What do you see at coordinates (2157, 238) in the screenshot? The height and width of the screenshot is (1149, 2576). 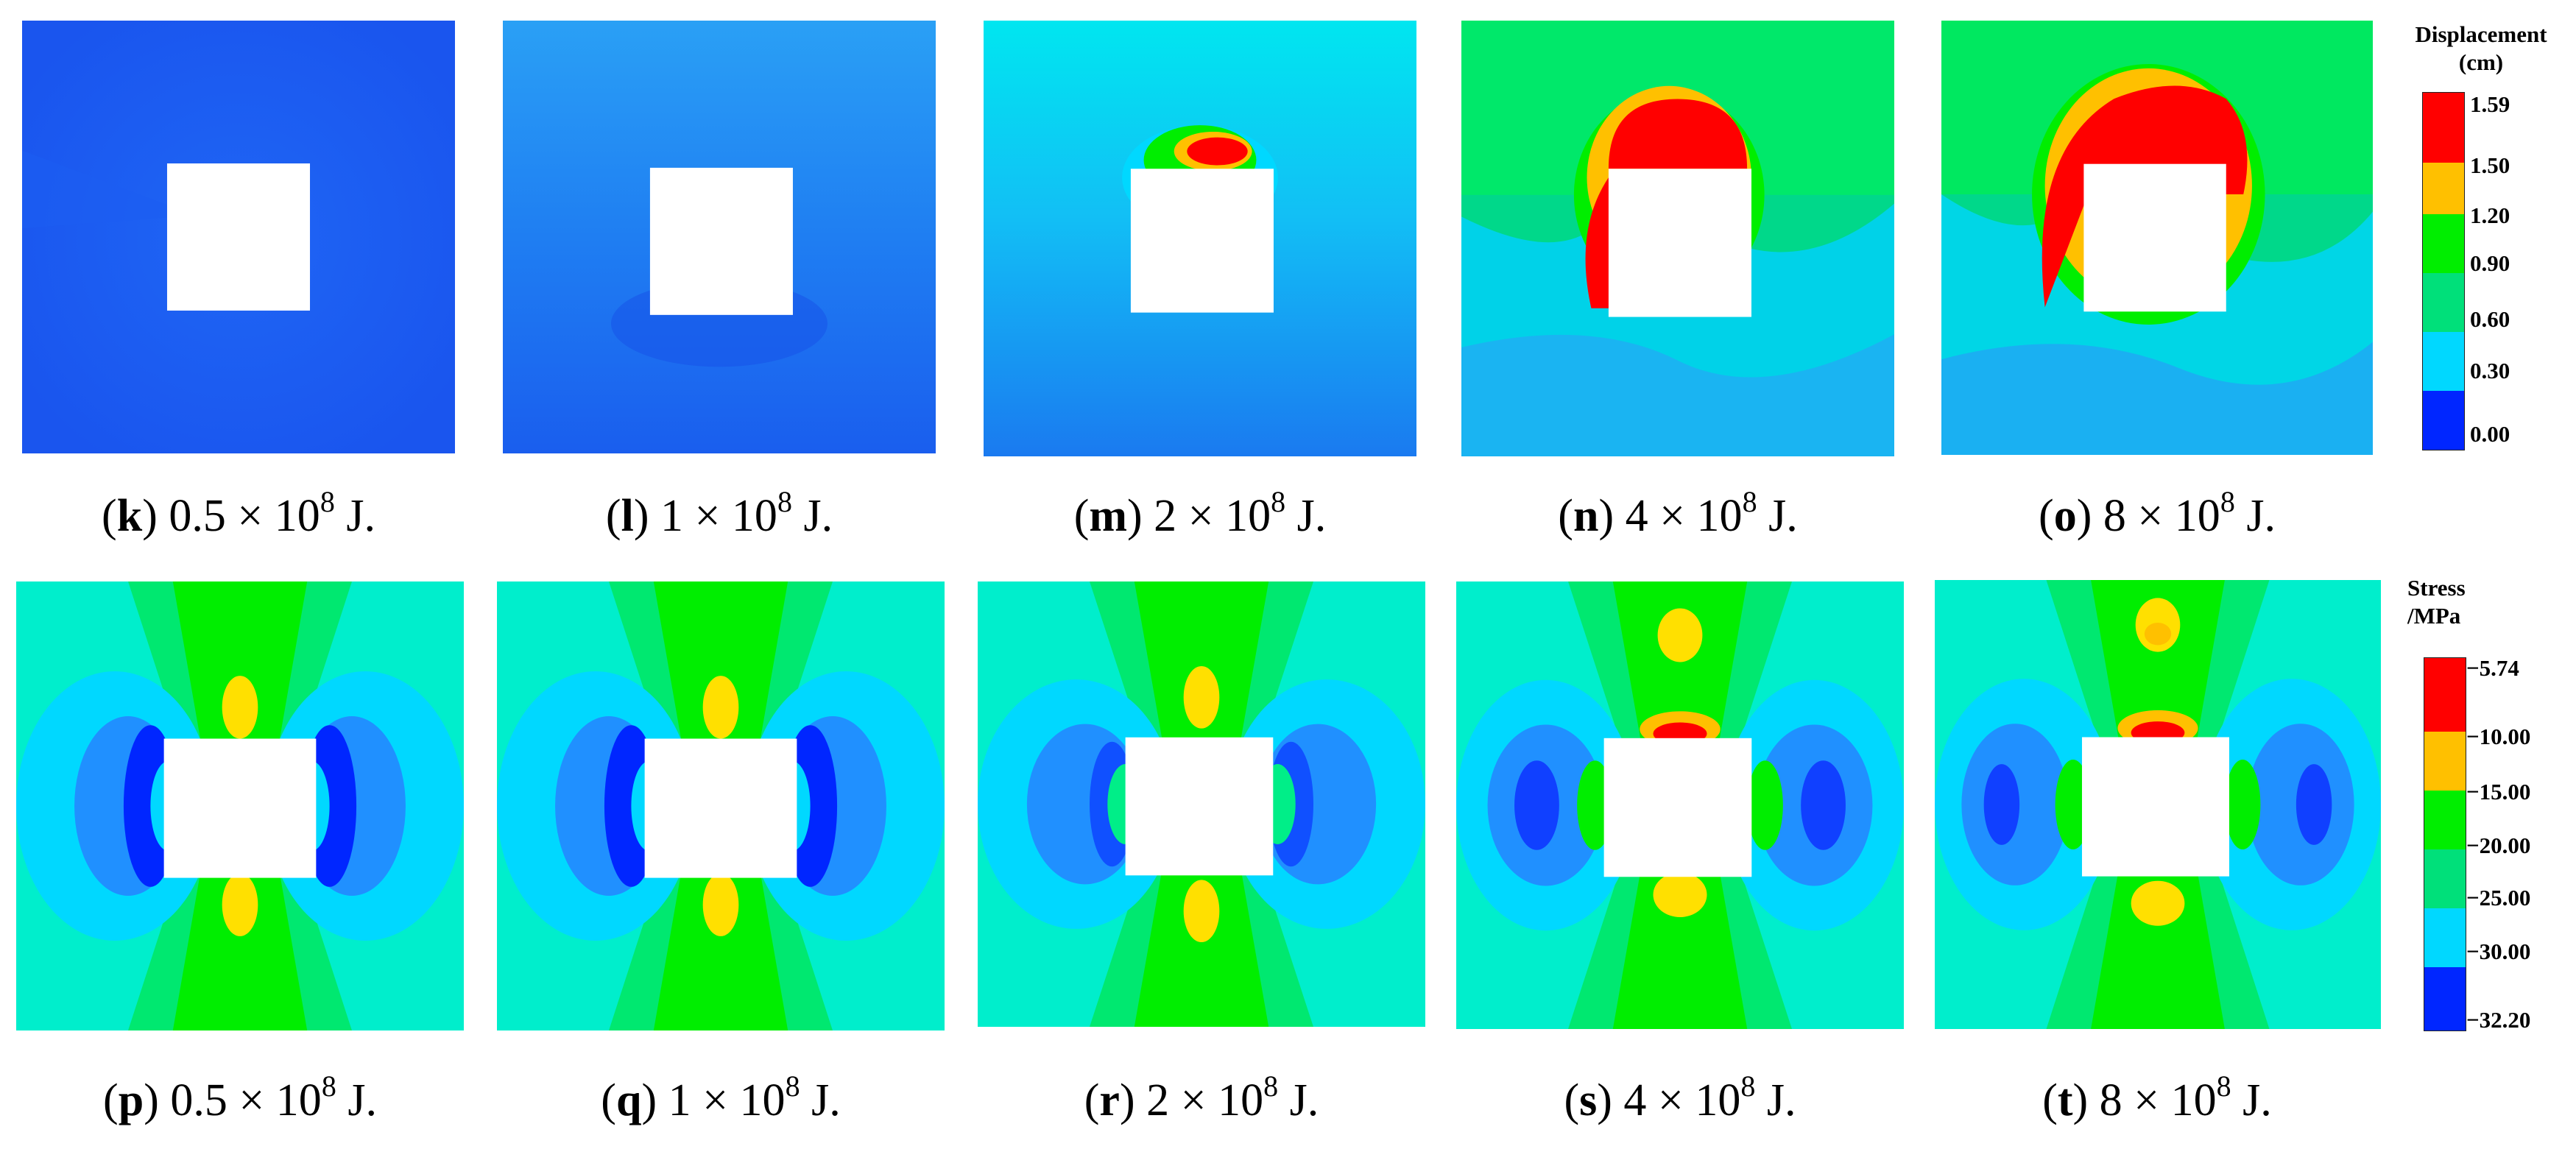 I see `displacement-panel-o` at bounding box center [2157, 238].